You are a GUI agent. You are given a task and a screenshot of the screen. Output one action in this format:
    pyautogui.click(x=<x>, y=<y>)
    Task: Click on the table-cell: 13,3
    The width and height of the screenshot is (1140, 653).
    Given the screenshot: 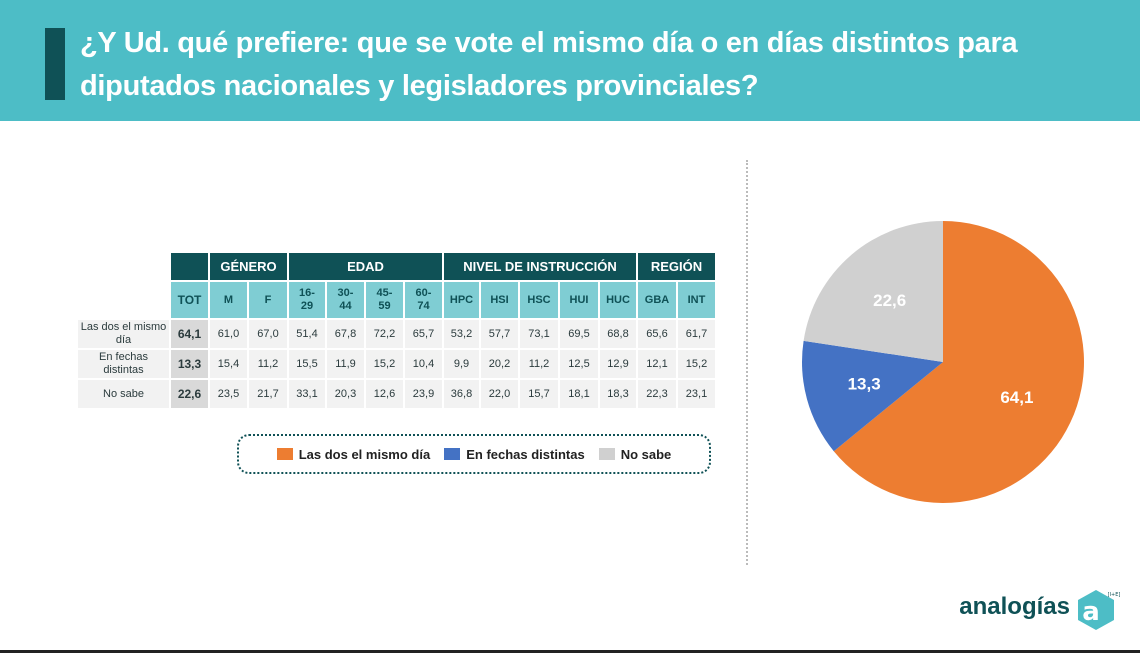 What is the action you would take?
    pyautogui.click(x=189, y=364)
    